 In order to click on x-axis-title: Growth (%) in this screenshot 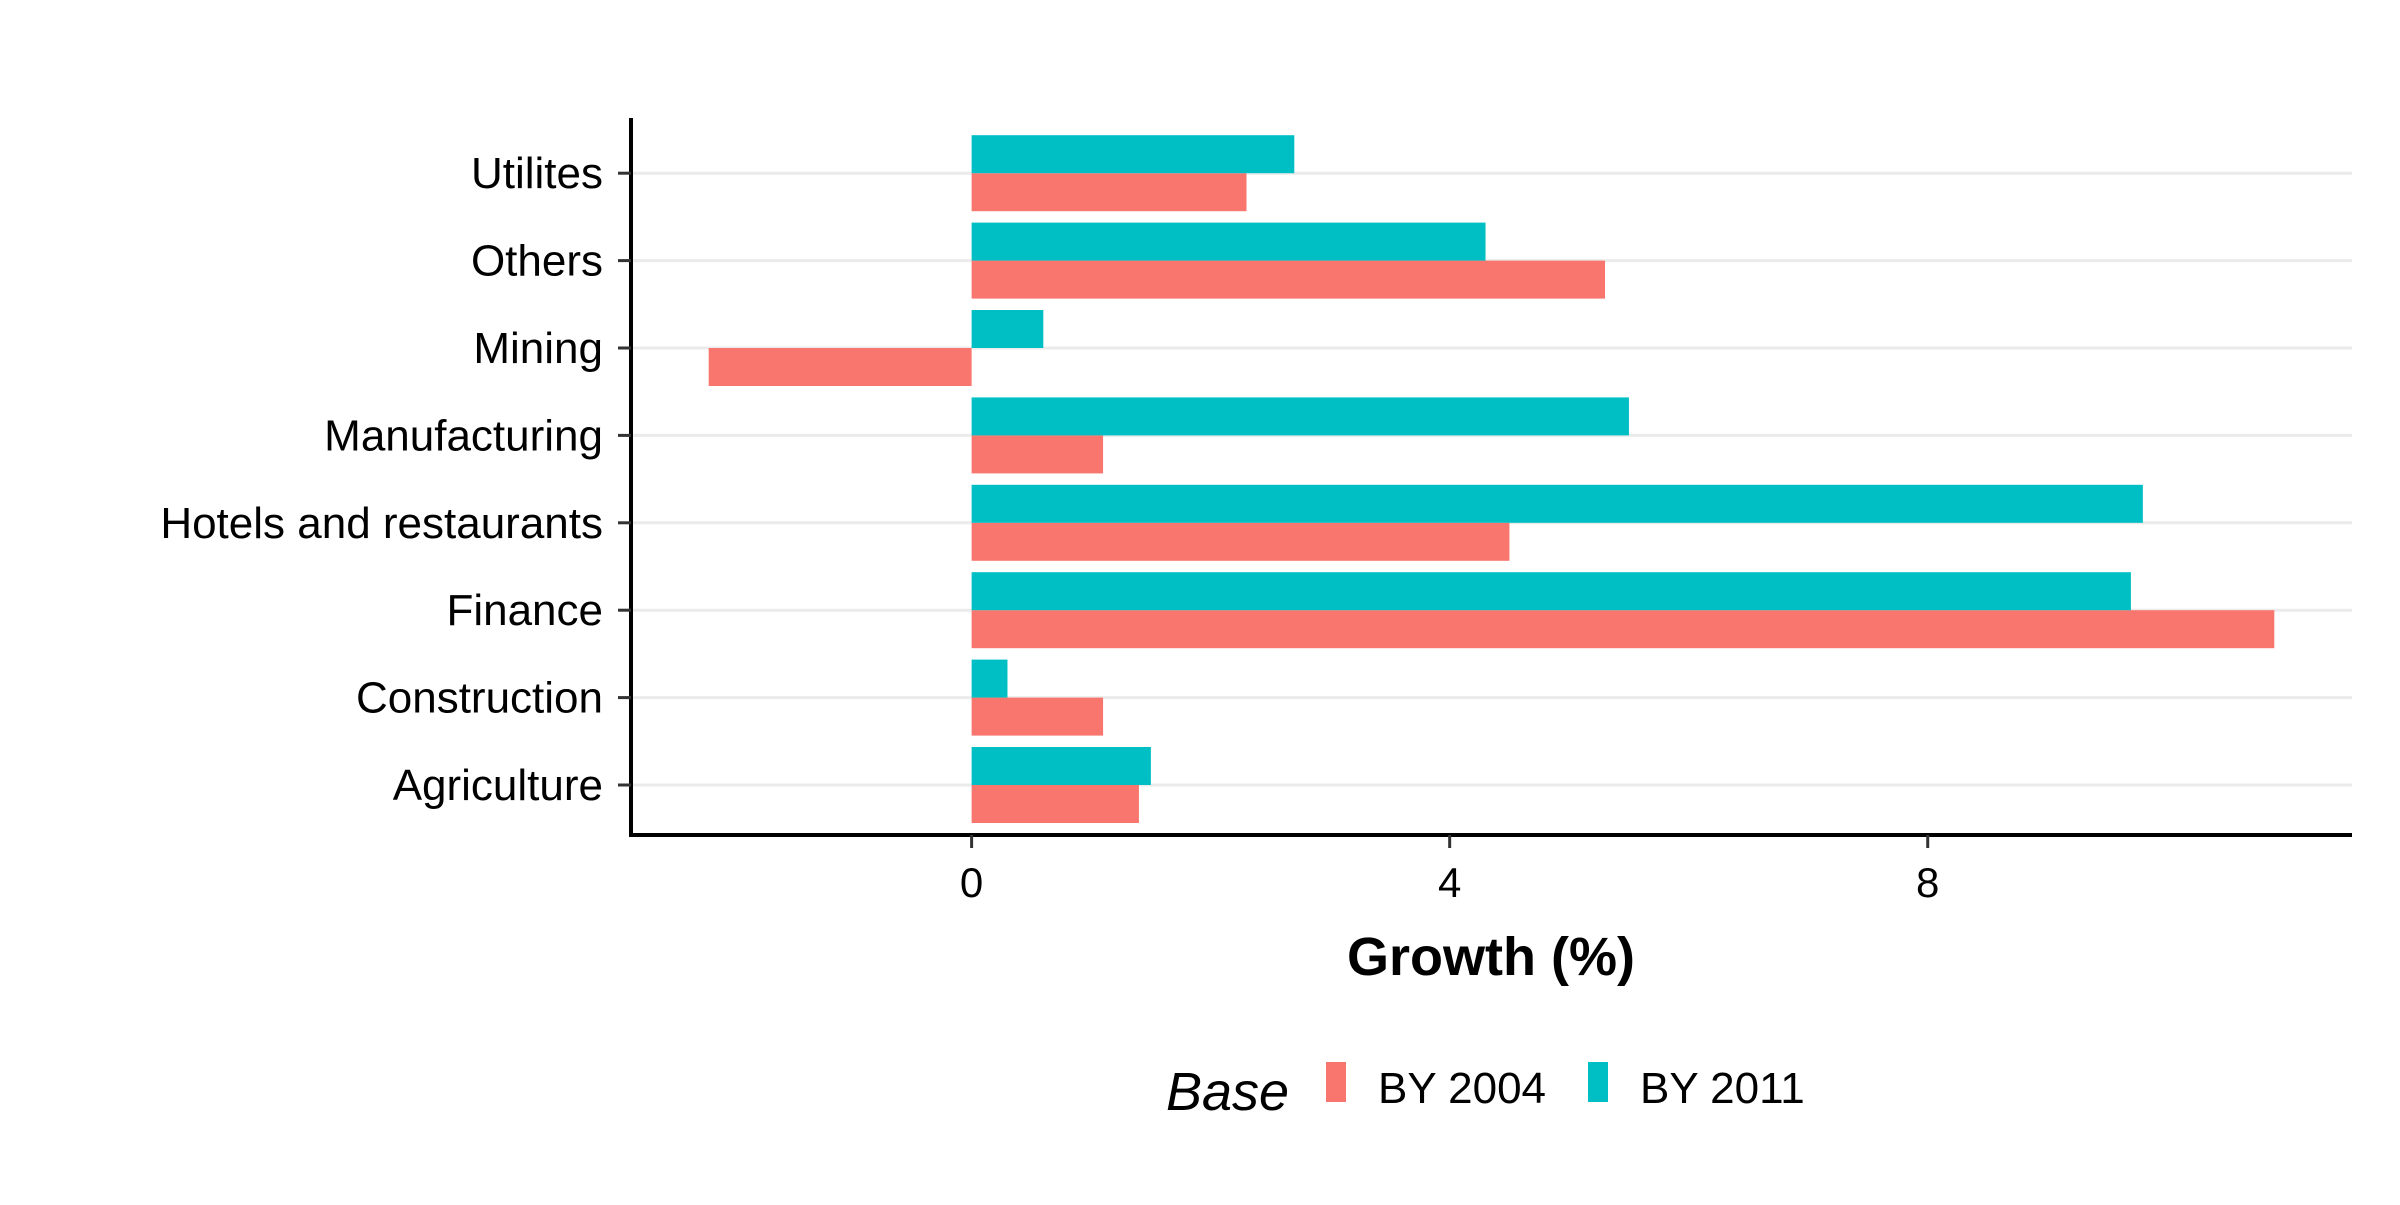, I will do `click(1491, 957)`.